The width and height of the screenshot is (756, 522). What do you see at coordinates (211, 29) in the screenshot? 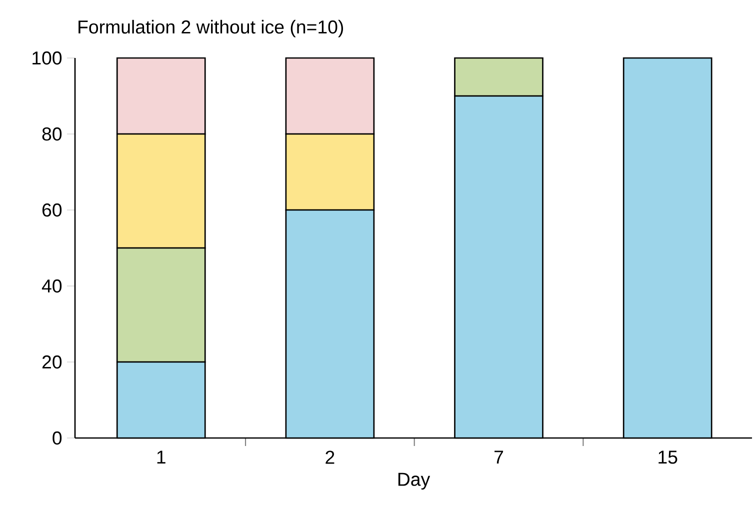
I see `chart-title: Formulation 2 without ice (n=10)` at bounding box center [211, 29].